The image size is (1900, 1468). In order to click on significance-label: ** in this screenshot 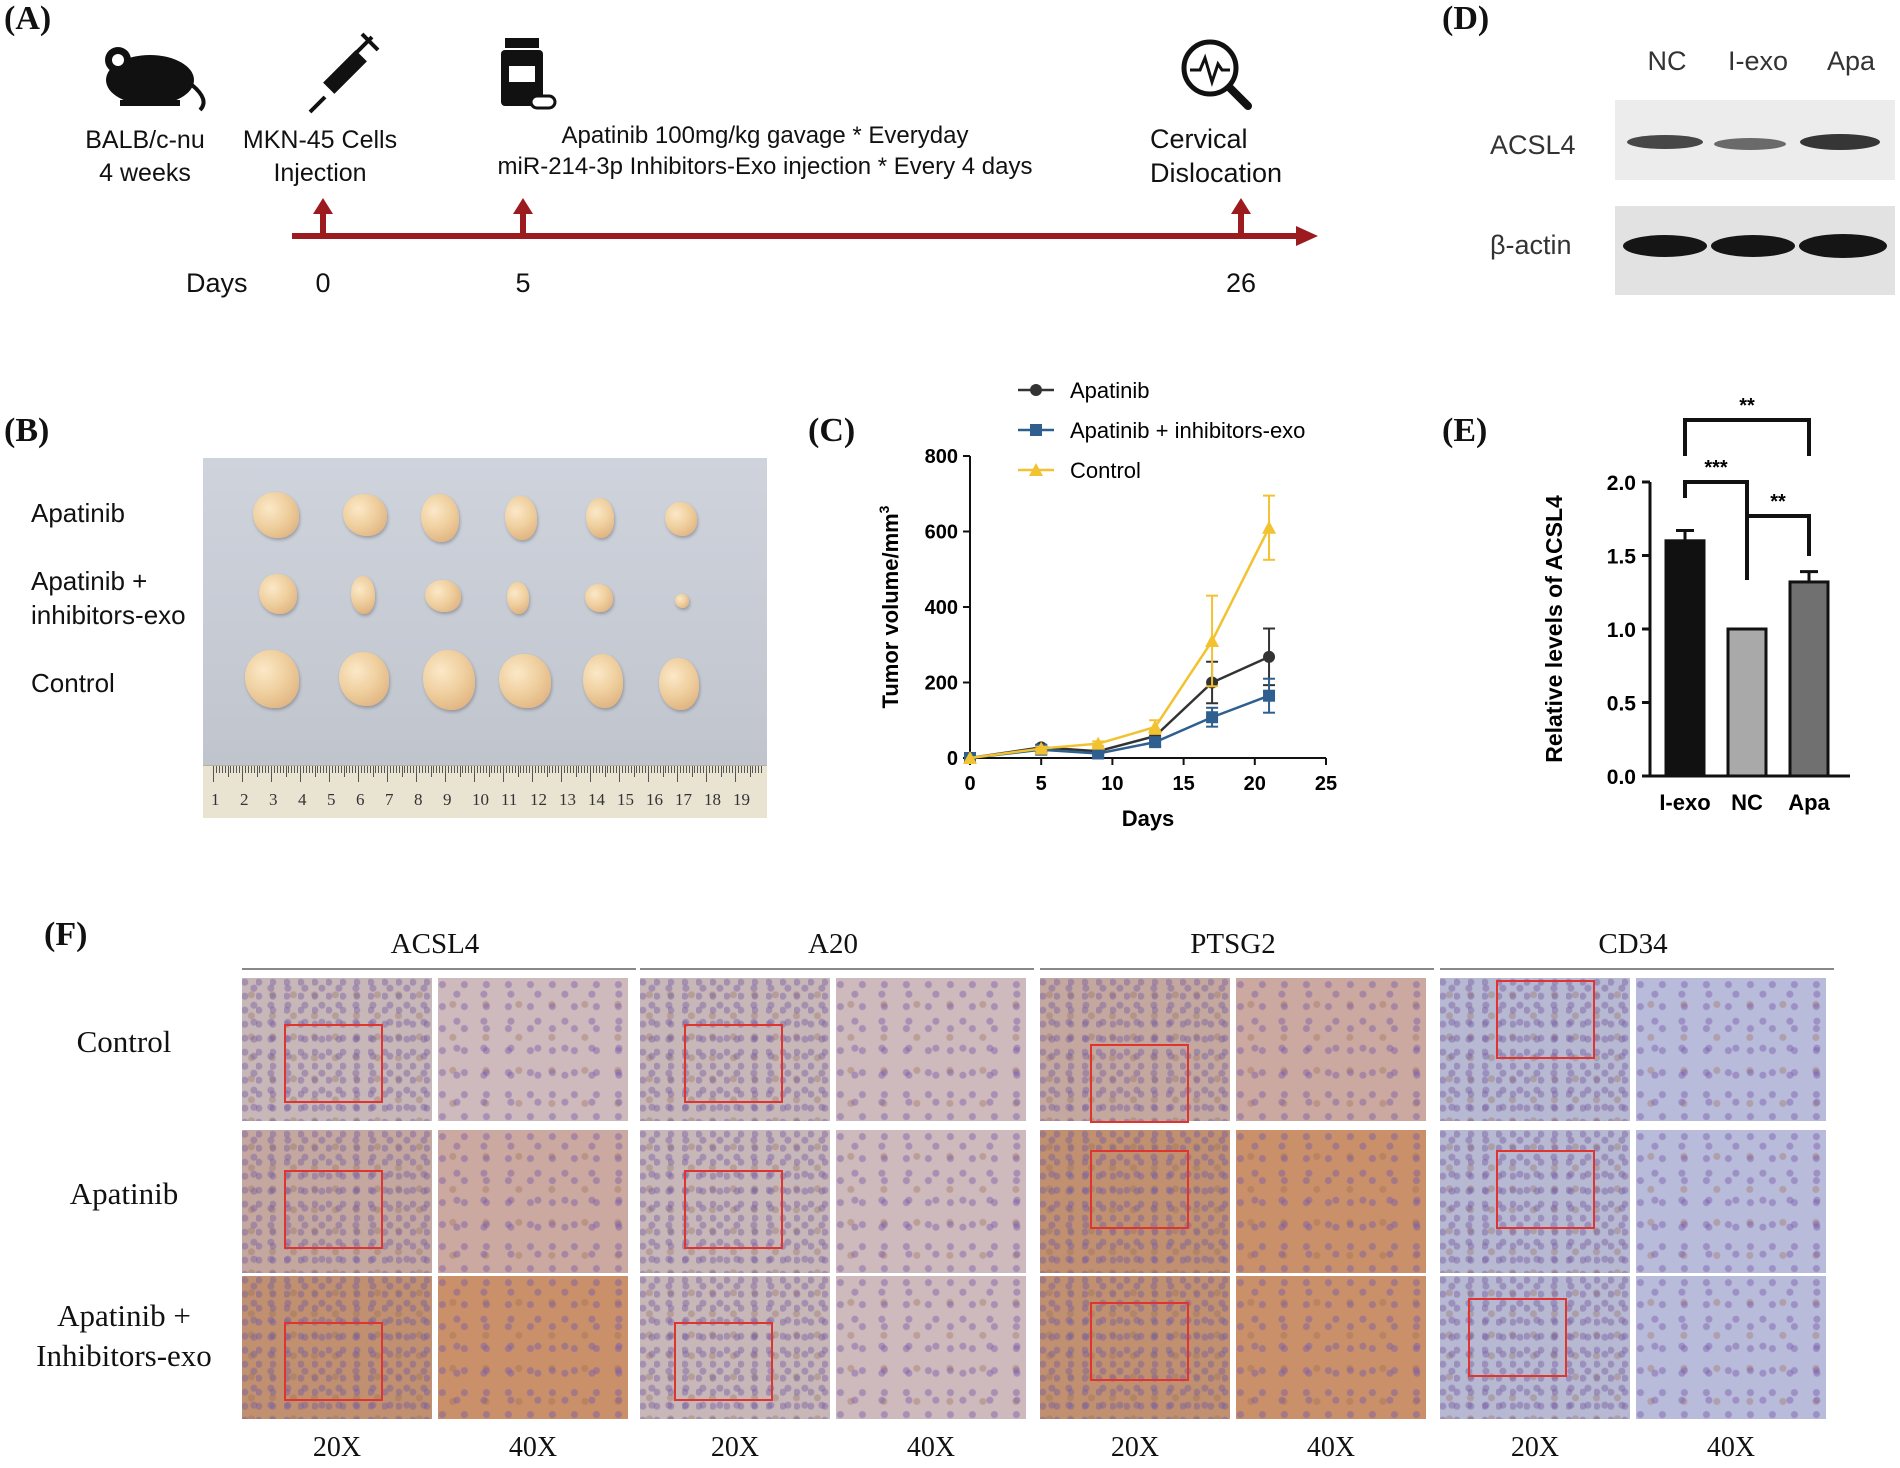, I will do `click(1778, 502)`.